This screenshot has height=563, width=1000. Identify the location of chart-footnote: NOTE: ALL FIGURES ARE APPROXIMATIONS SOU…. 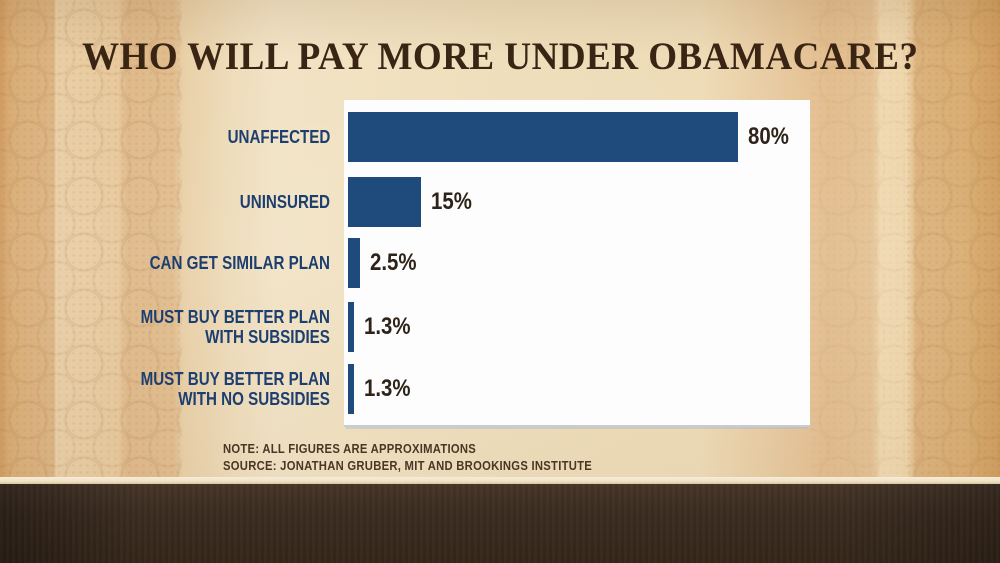
(428, 457).